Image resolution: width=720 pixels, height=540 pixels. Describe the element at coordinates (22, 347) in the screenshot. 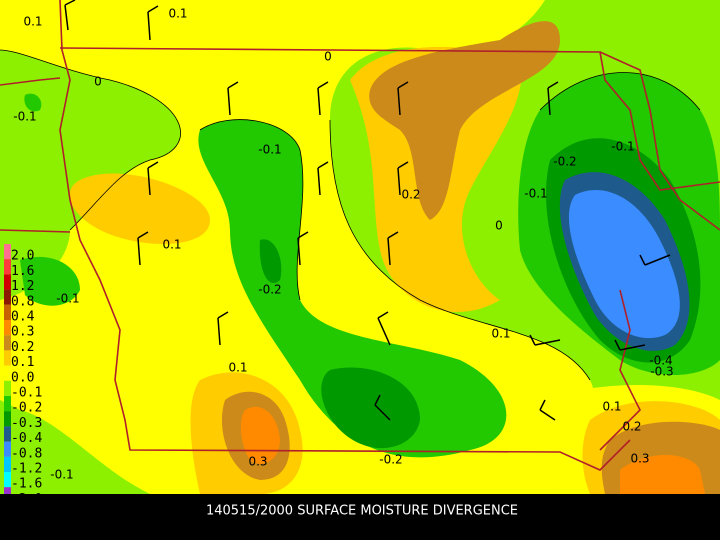

I see `legend-label: 0.2` at that location.